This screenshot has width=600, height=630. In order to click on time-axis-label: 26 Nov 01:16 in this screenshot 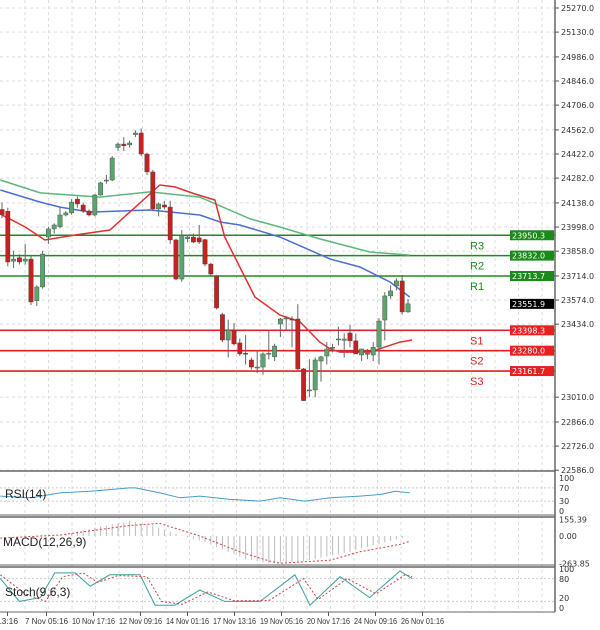, I will do `click(422, 621)`.